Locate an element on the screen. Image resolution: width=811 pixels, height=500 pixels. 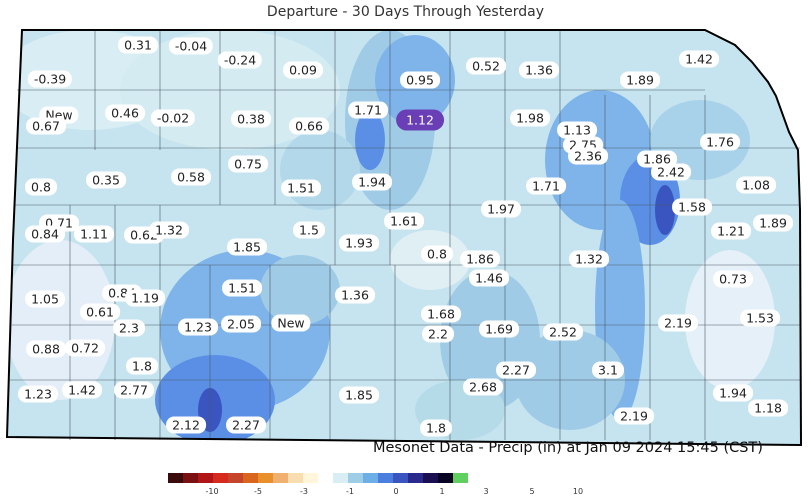
station-value: 2.36 is located at coordinates (588, 156).